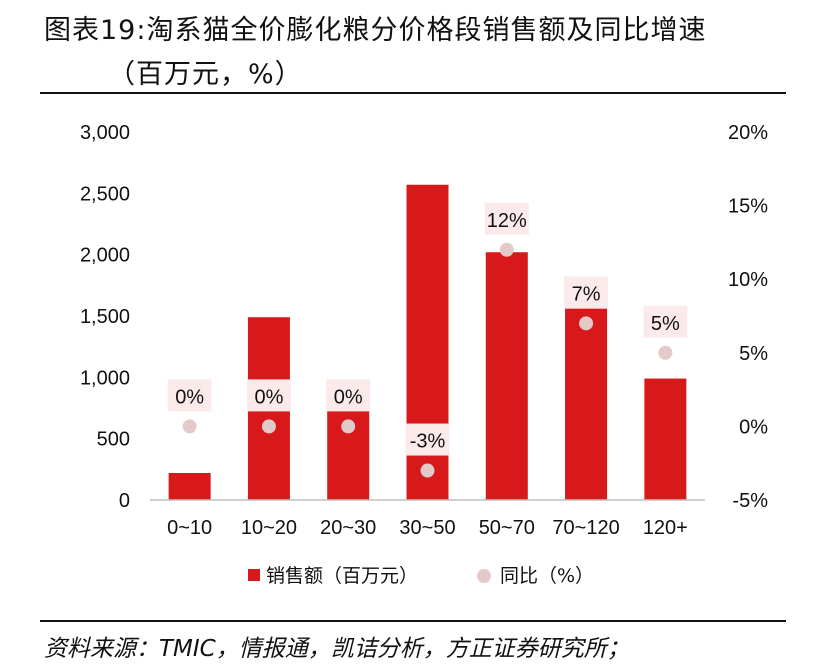 The width and height of the screenshot is (831, 665). Describe the element at coordinates (189, 528) in the screenshot. I see `x-tick-0~10: 0~10` at that location.